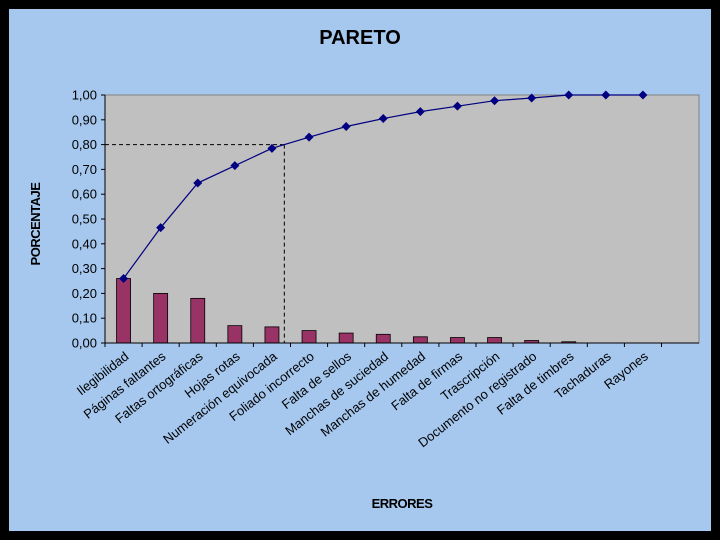 The height and width of the screenshot is (540, 720). I want to click on y-tick-label: 0,40, so click(84, 243).